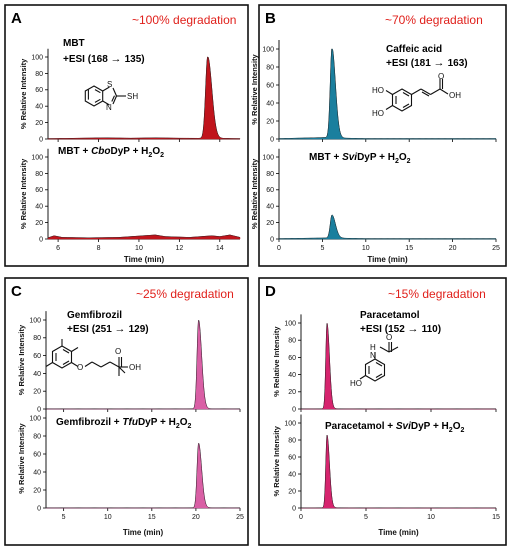  Describe the element at coordinates (108, 329) in the screenshot. I see `esi-transition: +ESI (251 → 129)` at that location.